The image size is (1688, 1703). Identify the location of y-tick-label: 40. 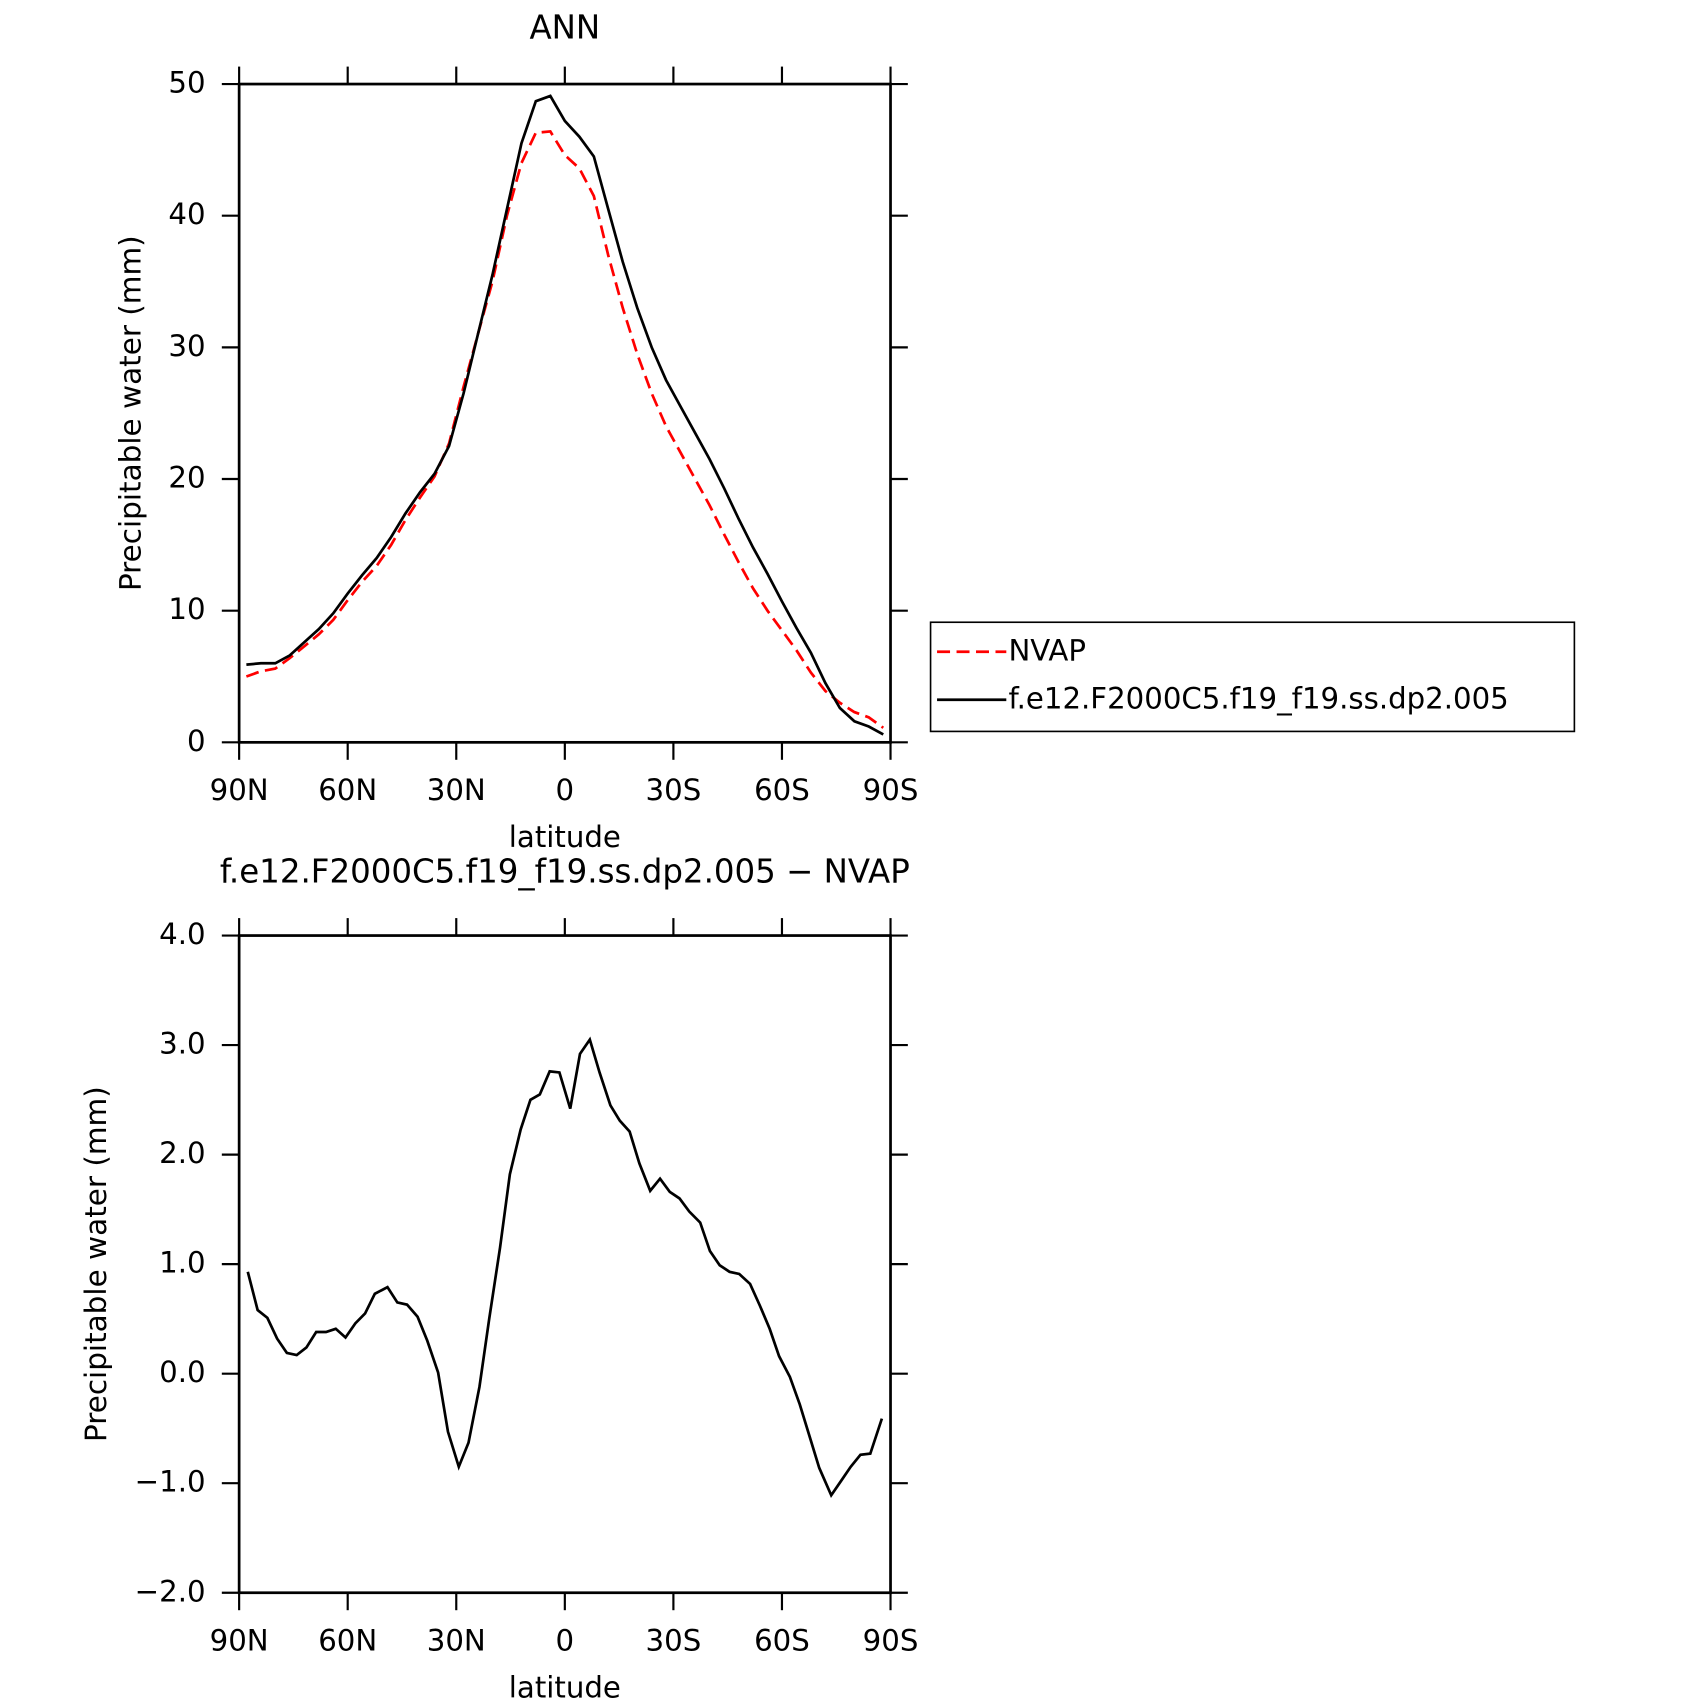
(186, 214).